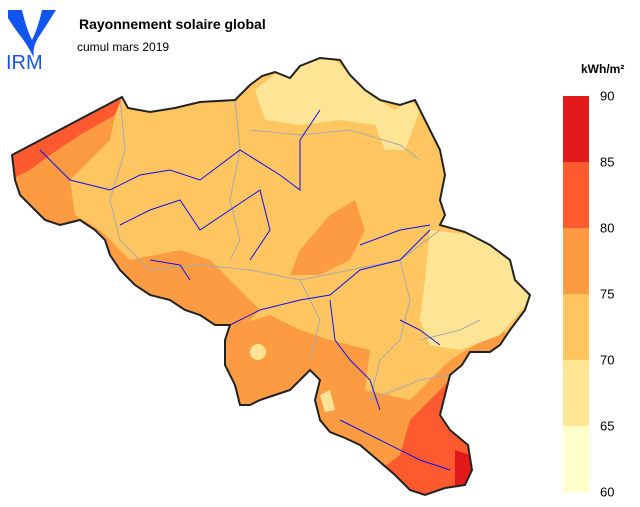  What do you see at coordinates (123, 47) in the screenshot?
I see `map-subtitle: cumul mars 2019` at bounding box center [123, 47].